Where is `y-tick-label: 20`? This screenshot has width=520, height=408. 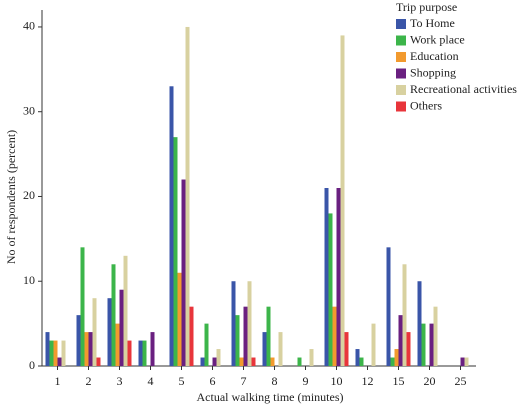 y-tick-label: 20 is located at coordinates (29, 195).